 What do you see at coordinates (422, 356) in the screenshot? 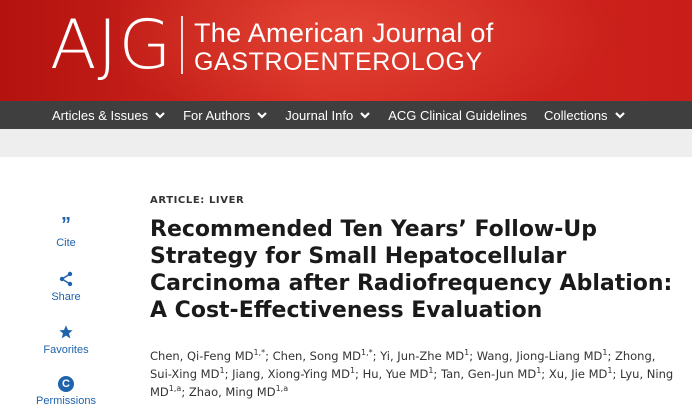
I see `author-name: Yi, Jun-Zhe MD` at bounding box center [422, 356].